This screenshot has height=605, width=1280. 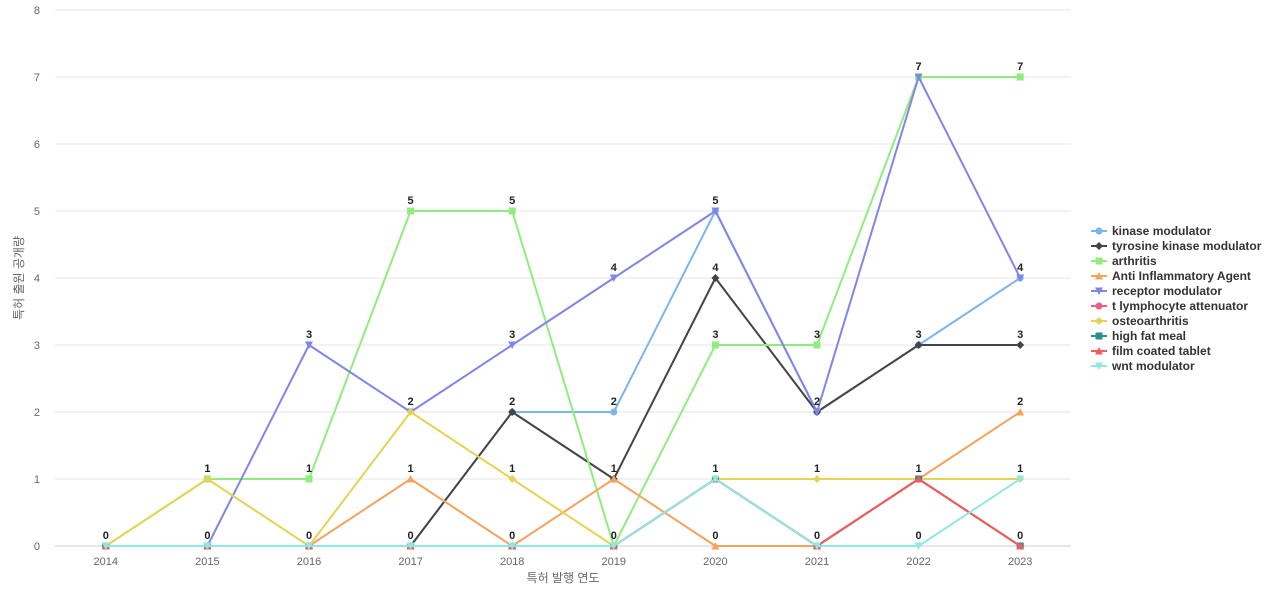 What do you see at coordinates (1153, 366) in the screenshot?
I see `legend-label: wnt modulator` at bounding box center [1153, 366].